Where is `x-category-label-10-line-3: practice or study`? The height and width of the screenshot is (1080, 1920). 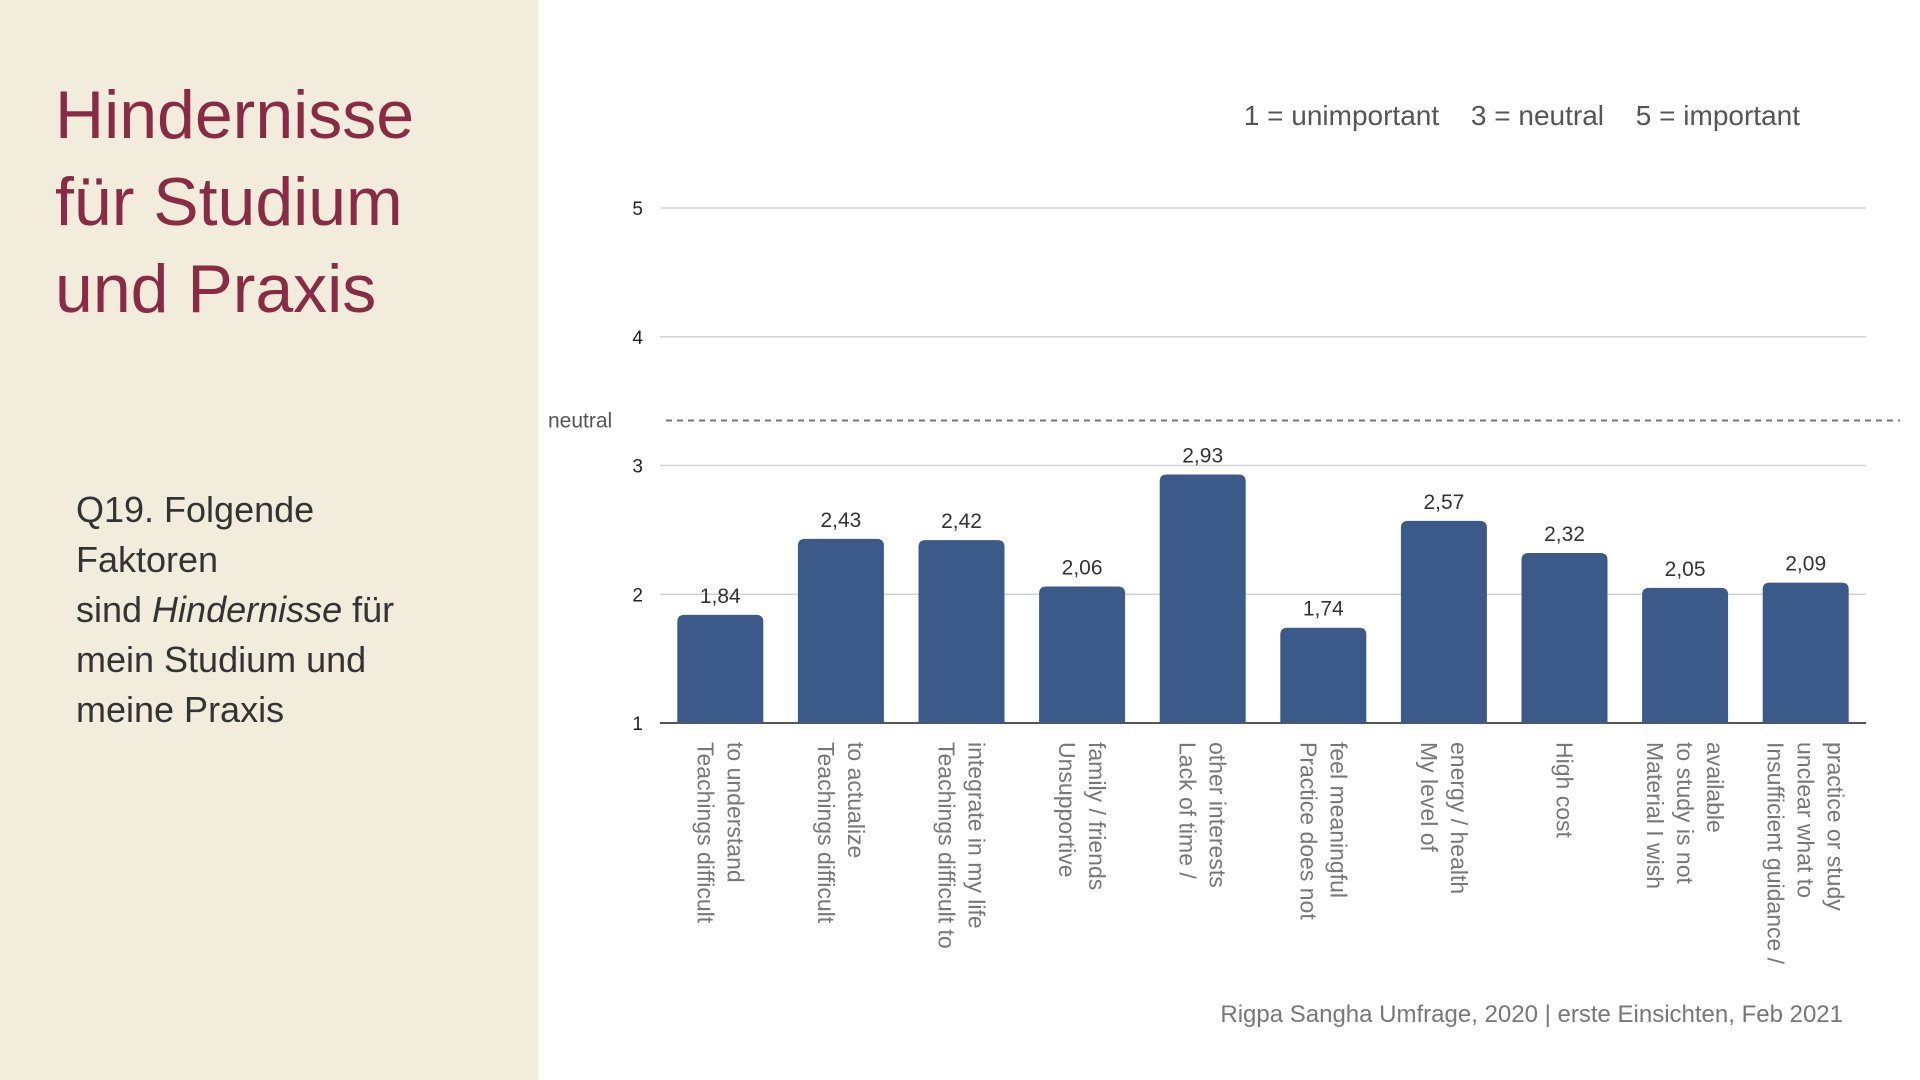 x-category-label-10-line-3: practice or study is located at coordinates (1836, 826).